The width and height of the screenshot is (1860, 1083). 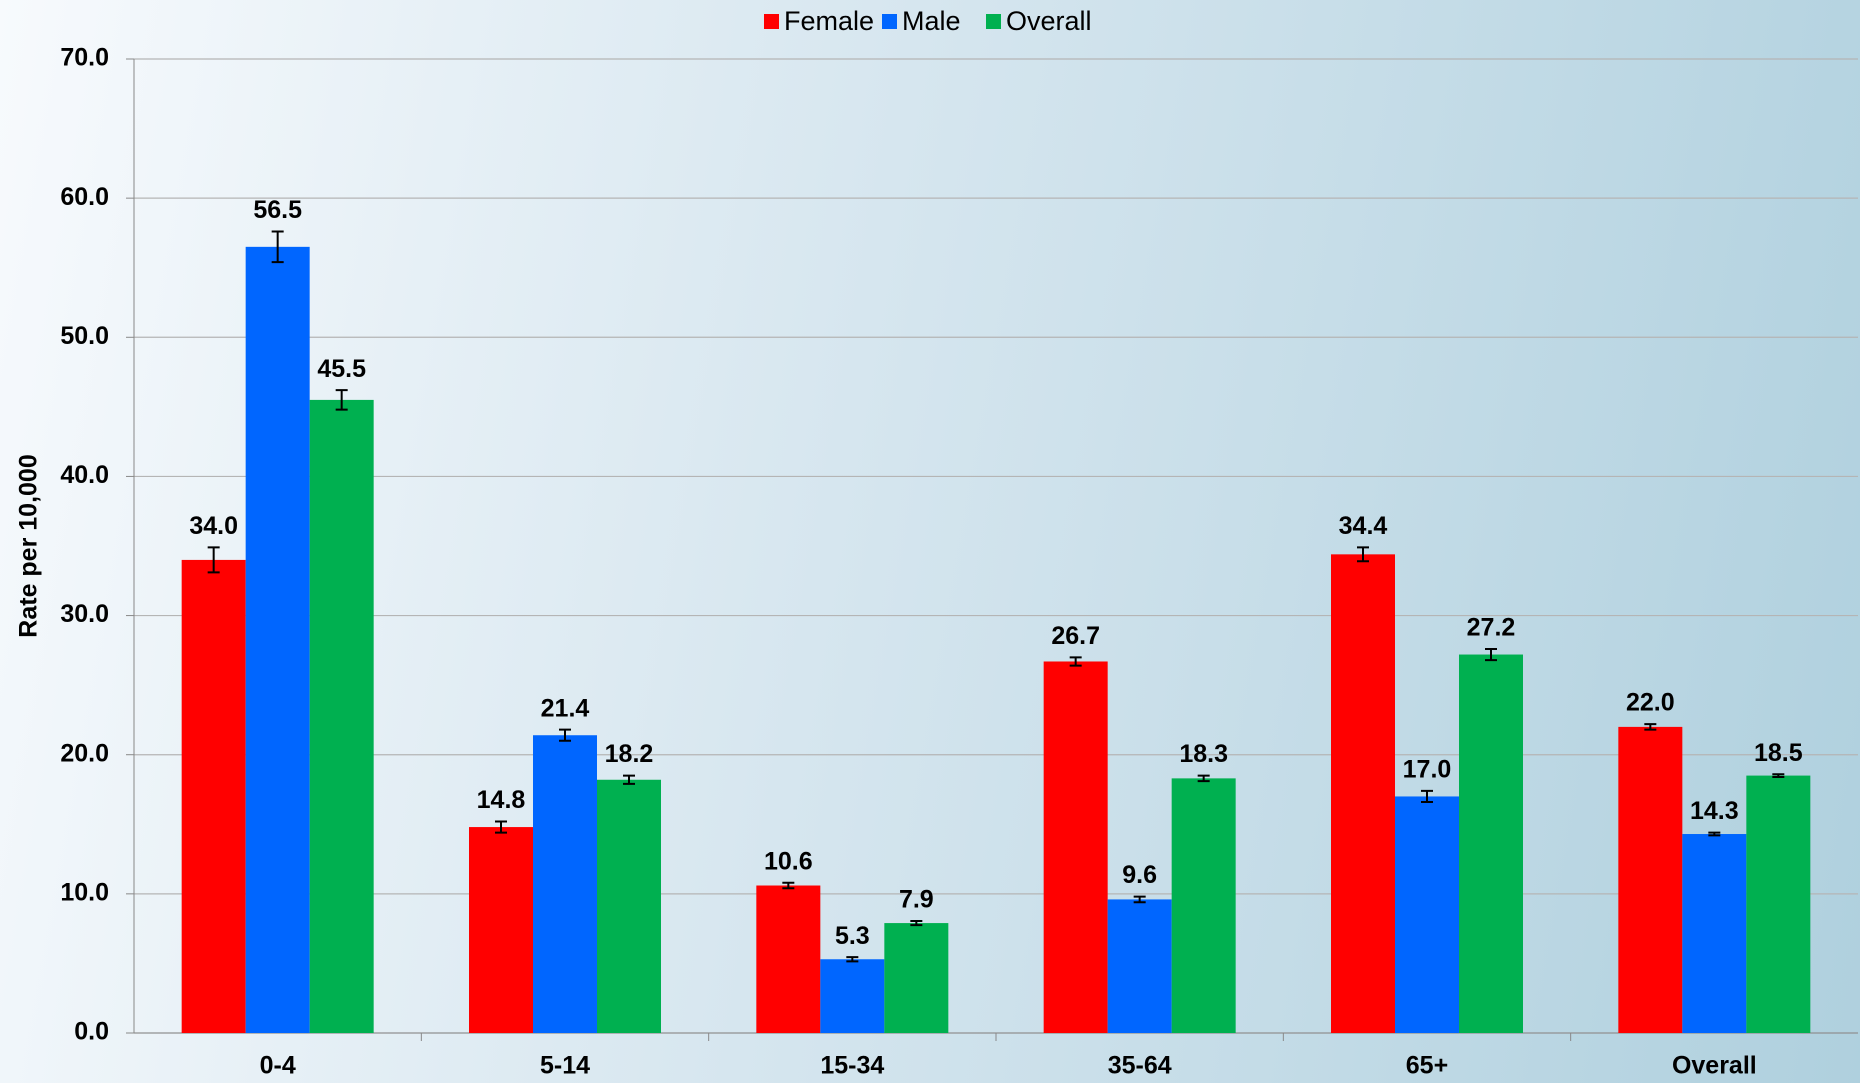 I want to click on y-tick-label: 70.0, so click(x=84, y=58).